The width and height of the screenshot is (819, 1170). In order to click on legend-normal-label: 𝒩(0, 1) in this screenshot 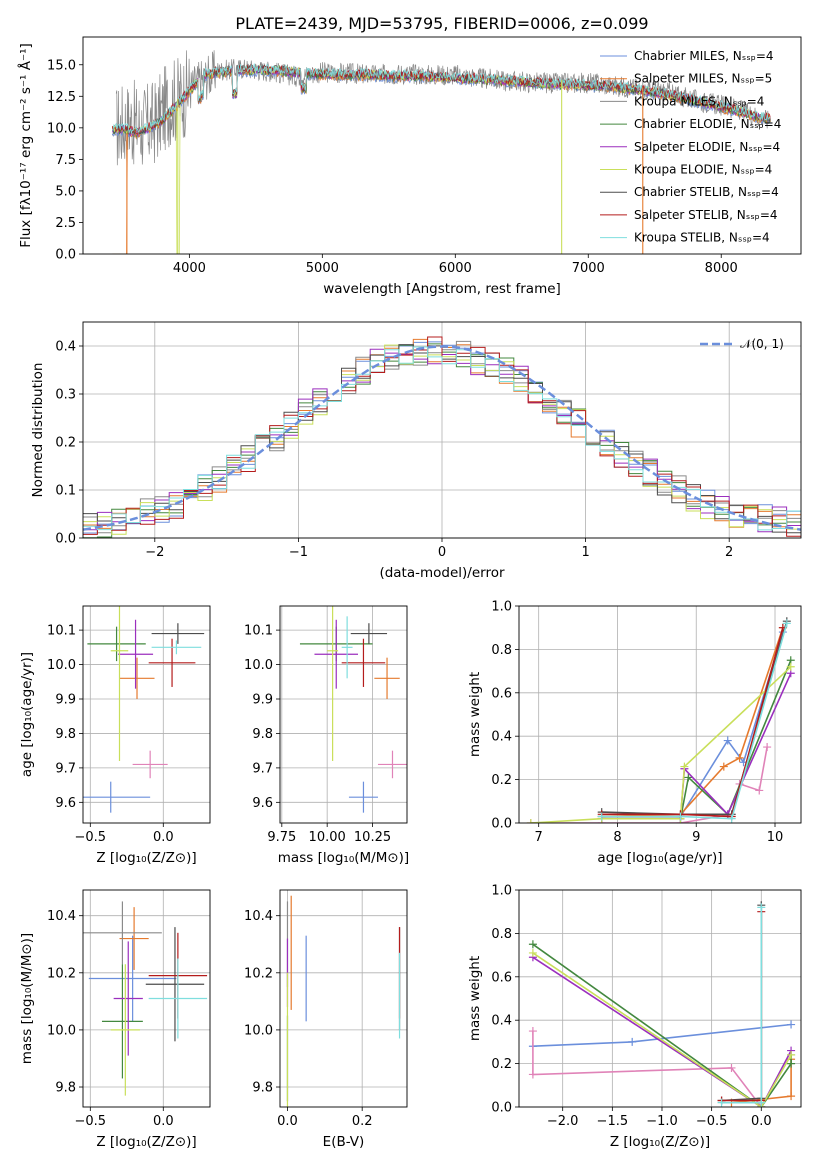, I will do `click(762, 344)`.